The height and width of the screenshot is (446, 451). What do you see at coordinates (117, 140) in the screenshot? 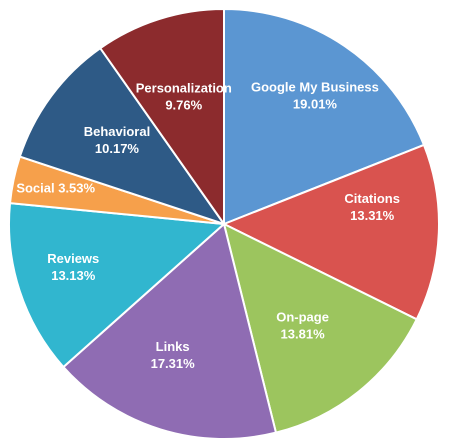
I see `pie-label-behavioral: Behavioral 10.17%` at bounding box center [117, 140].